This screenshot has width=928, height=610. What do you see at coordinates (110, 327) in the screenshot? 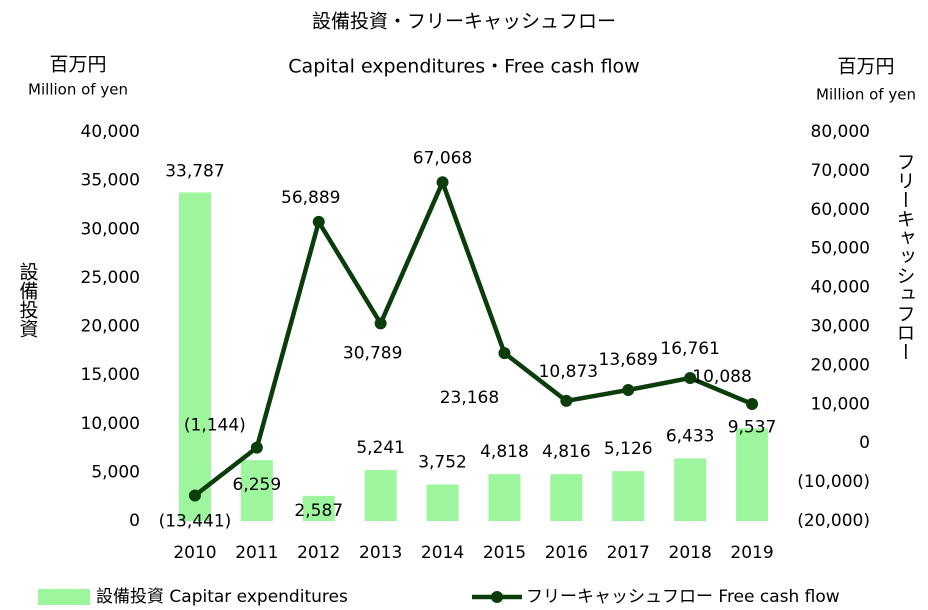
I see `y-tick-label: 20,000` at bounding box center [110, 327].